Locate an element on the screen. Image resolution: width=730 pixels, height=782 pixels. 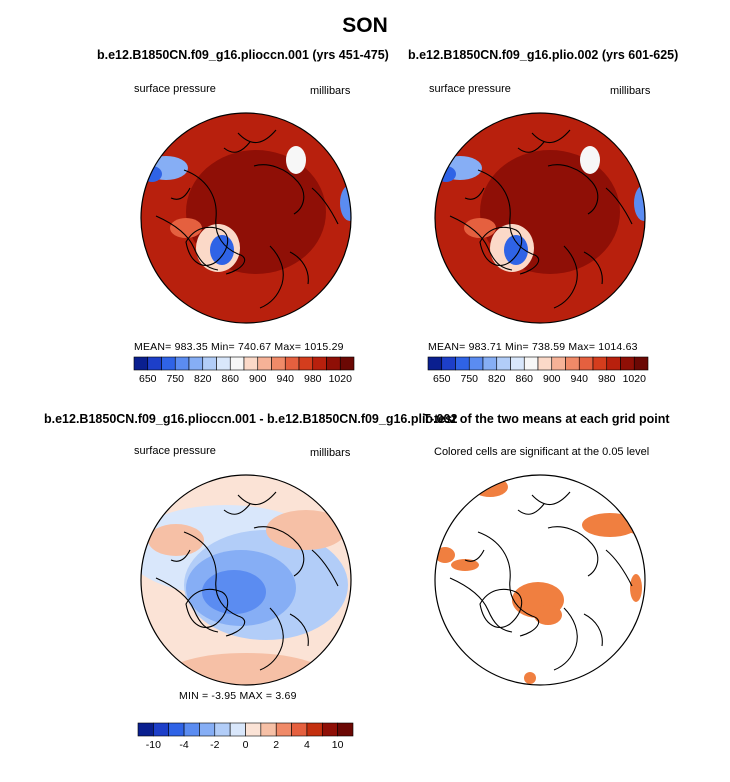
colorbar-1-tick-label: 650 is located at coordinates (148, 379).